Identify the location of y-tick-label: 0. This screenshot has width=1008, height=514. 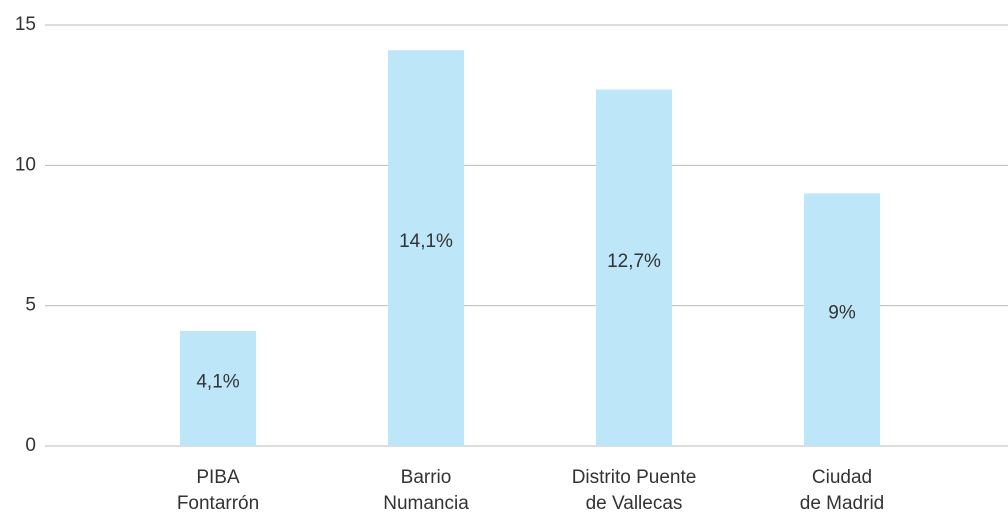
(30, 445).